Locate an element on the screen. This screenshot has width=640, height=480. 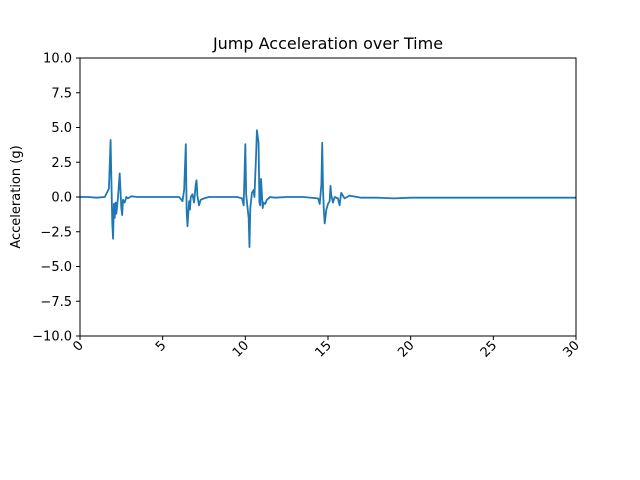
y-tick-label: −2.5 is located at coordinates (56, 232).